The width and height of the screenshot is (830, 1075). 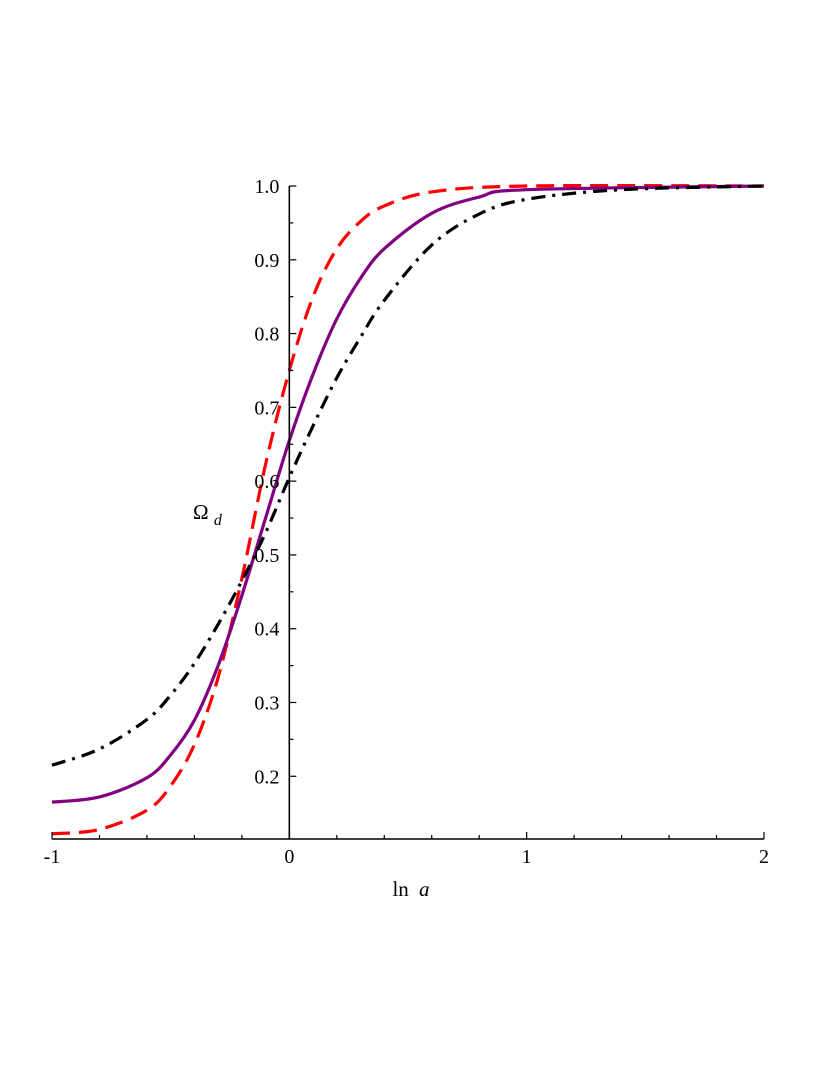 What do you see at coordinates (266, 187) in the screenshot?
I see `y-tick-label: 1.0` at bounding box center [266, 187].